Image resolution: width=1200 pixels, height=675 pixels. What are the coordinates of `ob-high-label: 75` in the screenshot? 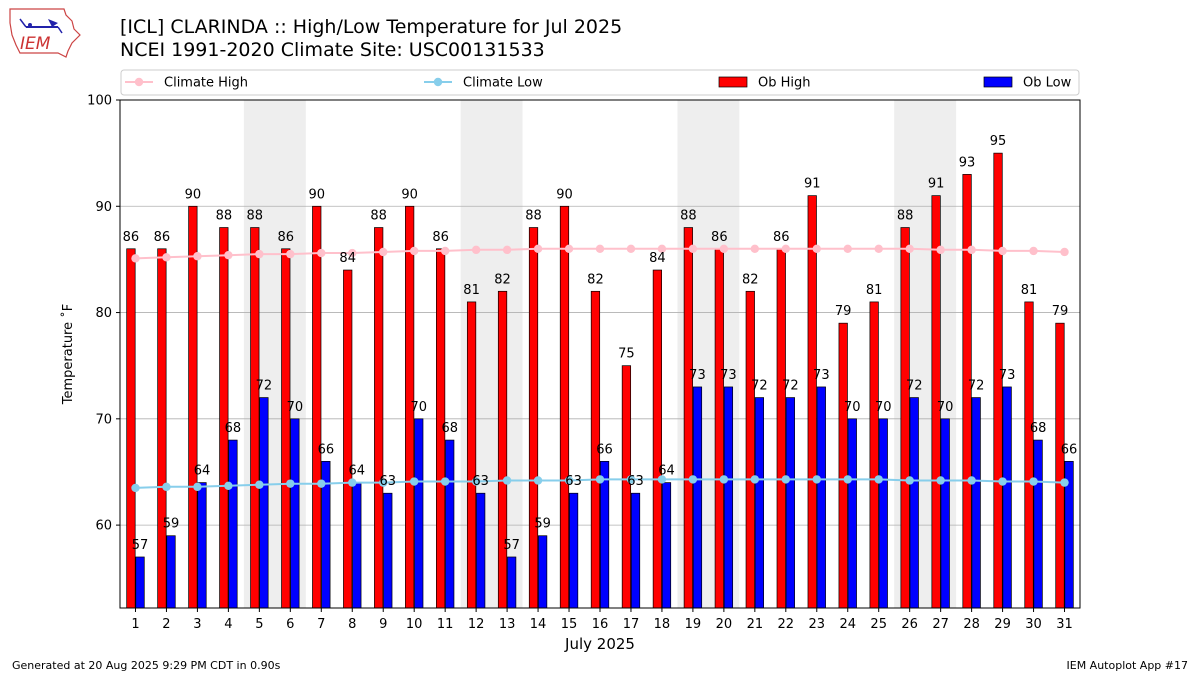 It's located at (626, 354).